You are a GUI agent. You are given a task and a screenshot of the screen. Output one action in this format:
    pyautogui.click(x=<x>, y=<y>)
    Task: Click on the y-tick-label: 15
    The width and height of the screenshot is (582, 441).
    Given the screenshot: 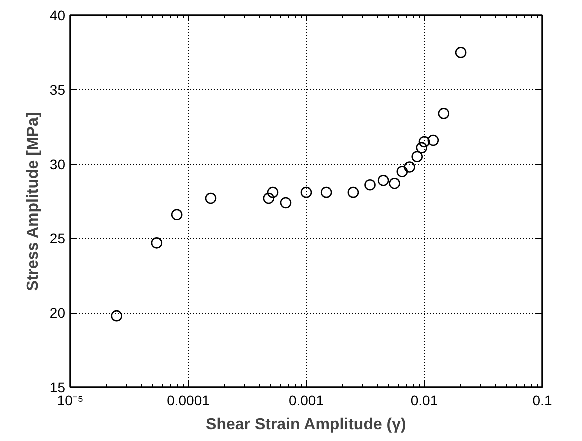 What is the action you would take?
    pyautogui.click(x=58, y=388)
    